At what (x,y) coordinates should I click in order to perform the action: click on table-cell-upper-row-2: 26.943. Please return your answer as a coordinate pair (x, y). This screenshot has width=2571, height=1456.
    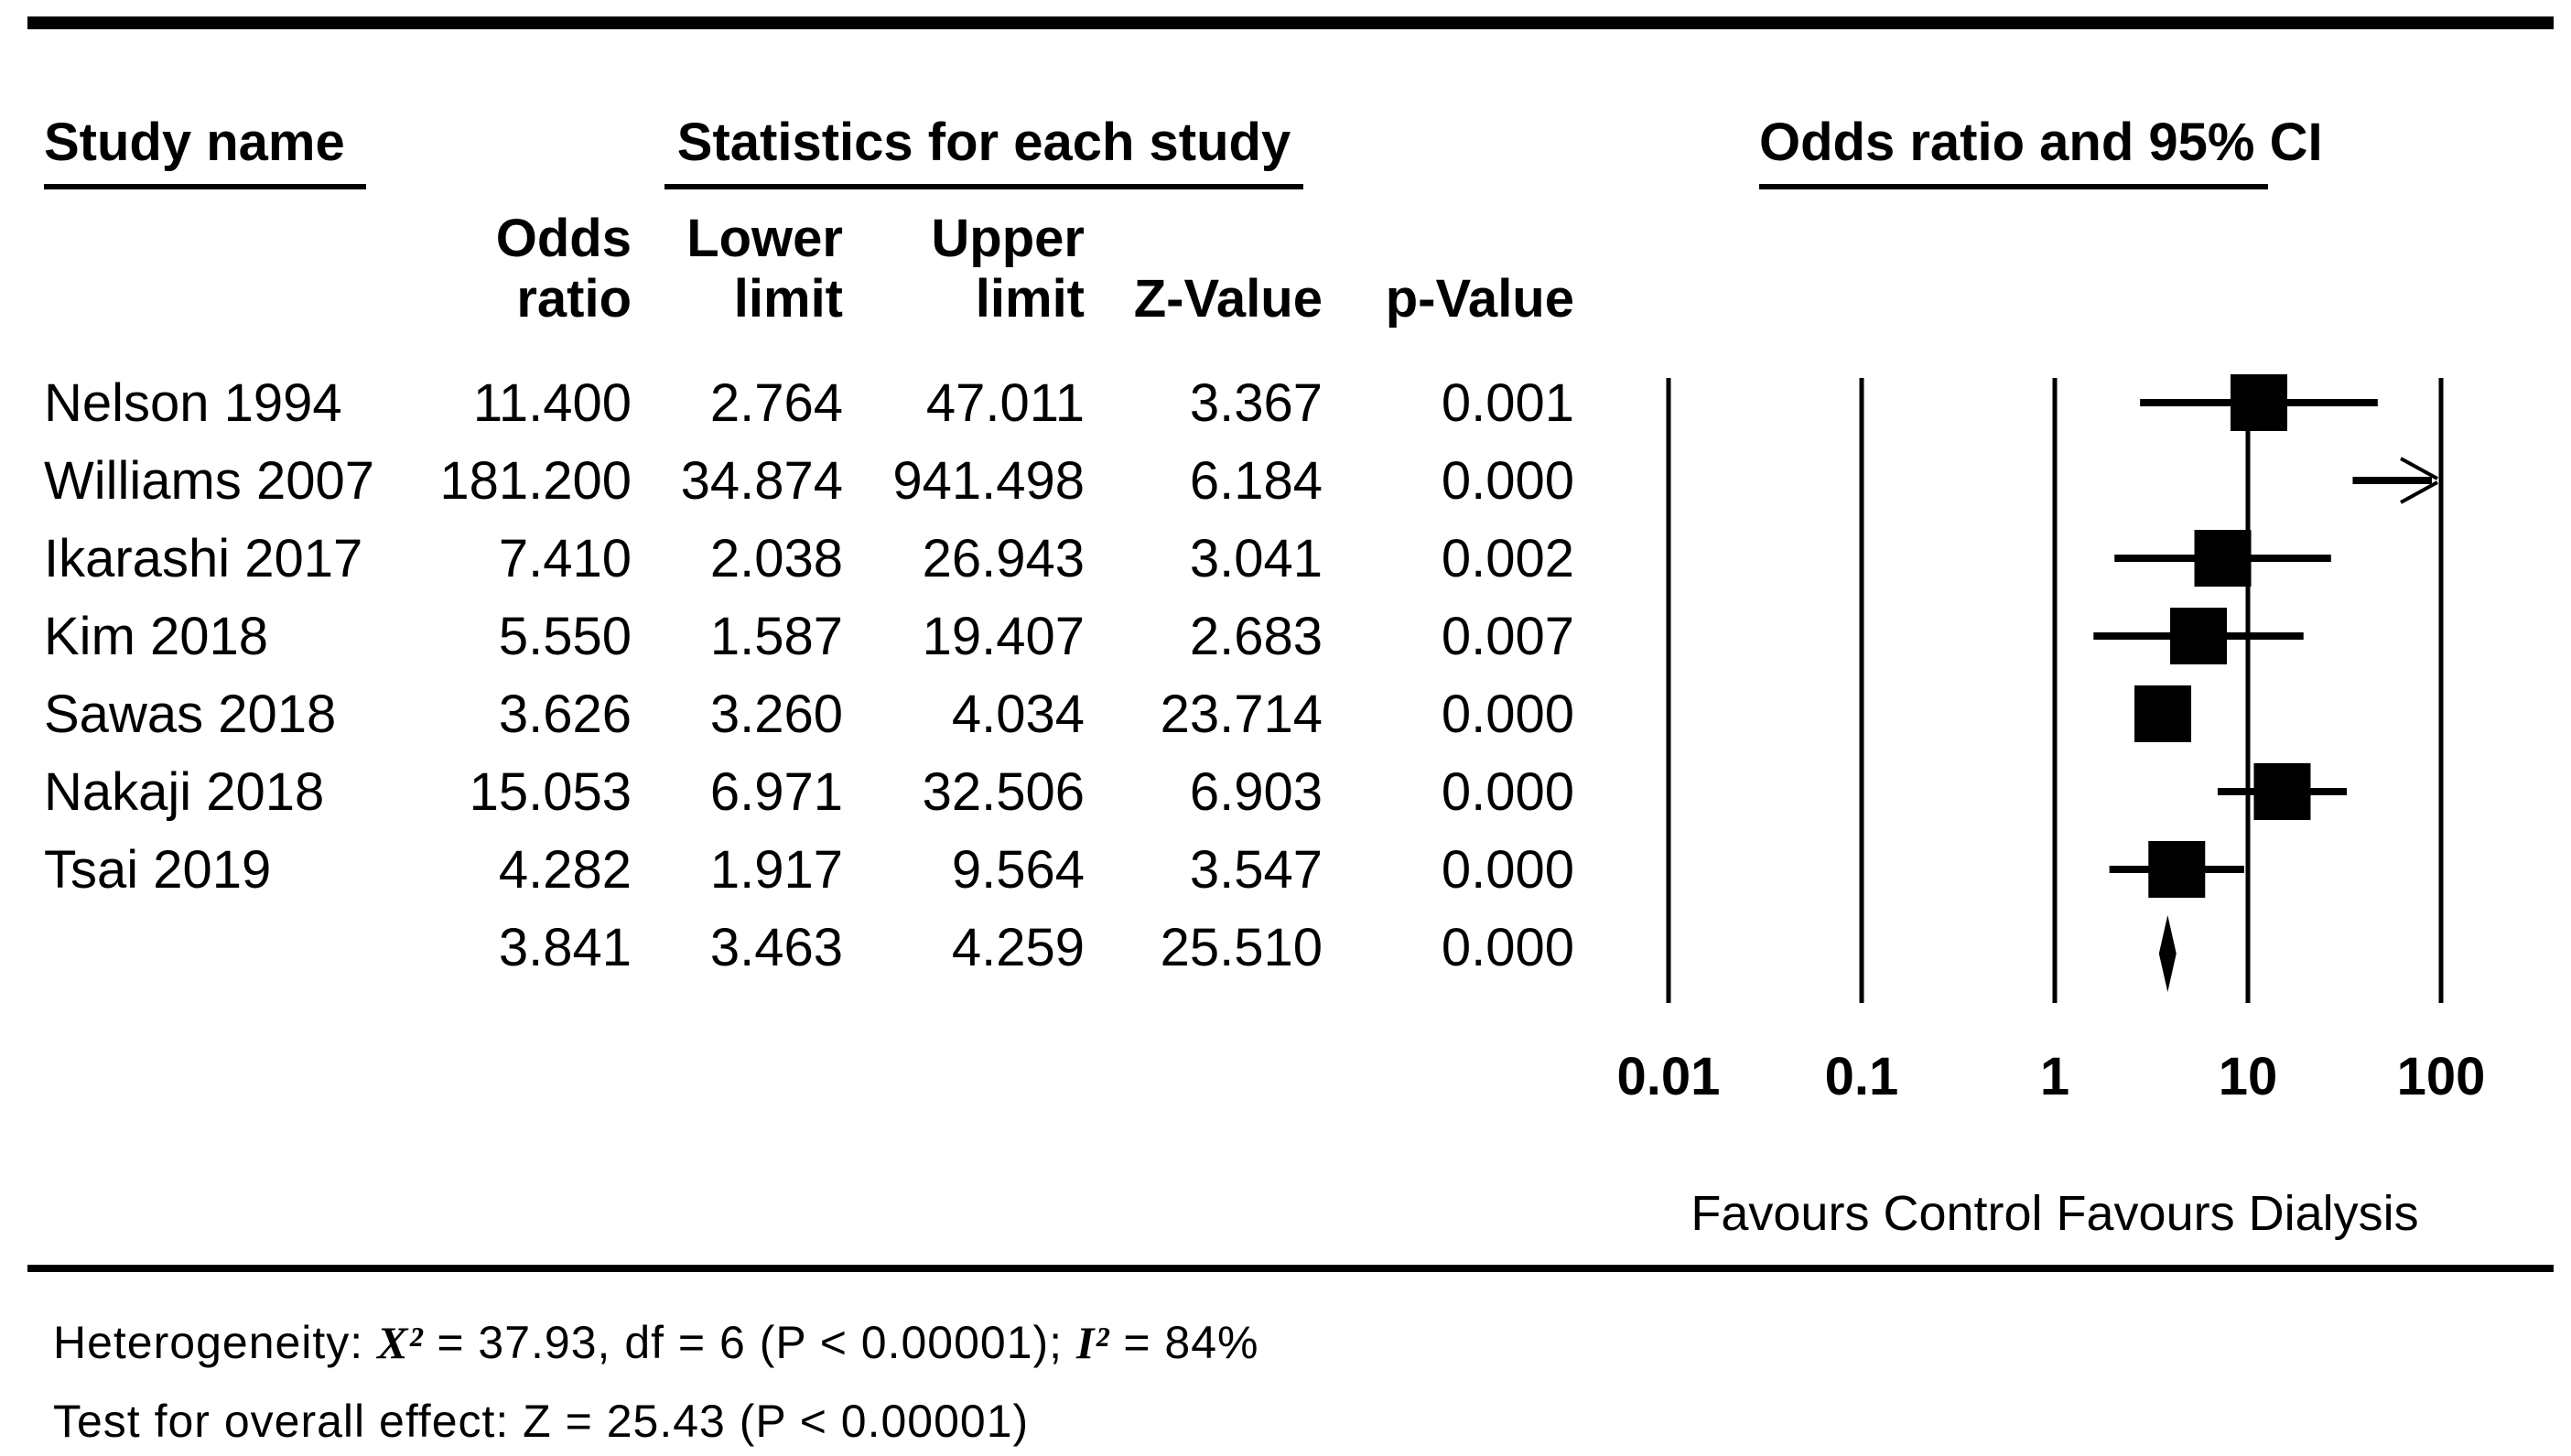
    Looking at the image, I should click on (1003, 558).